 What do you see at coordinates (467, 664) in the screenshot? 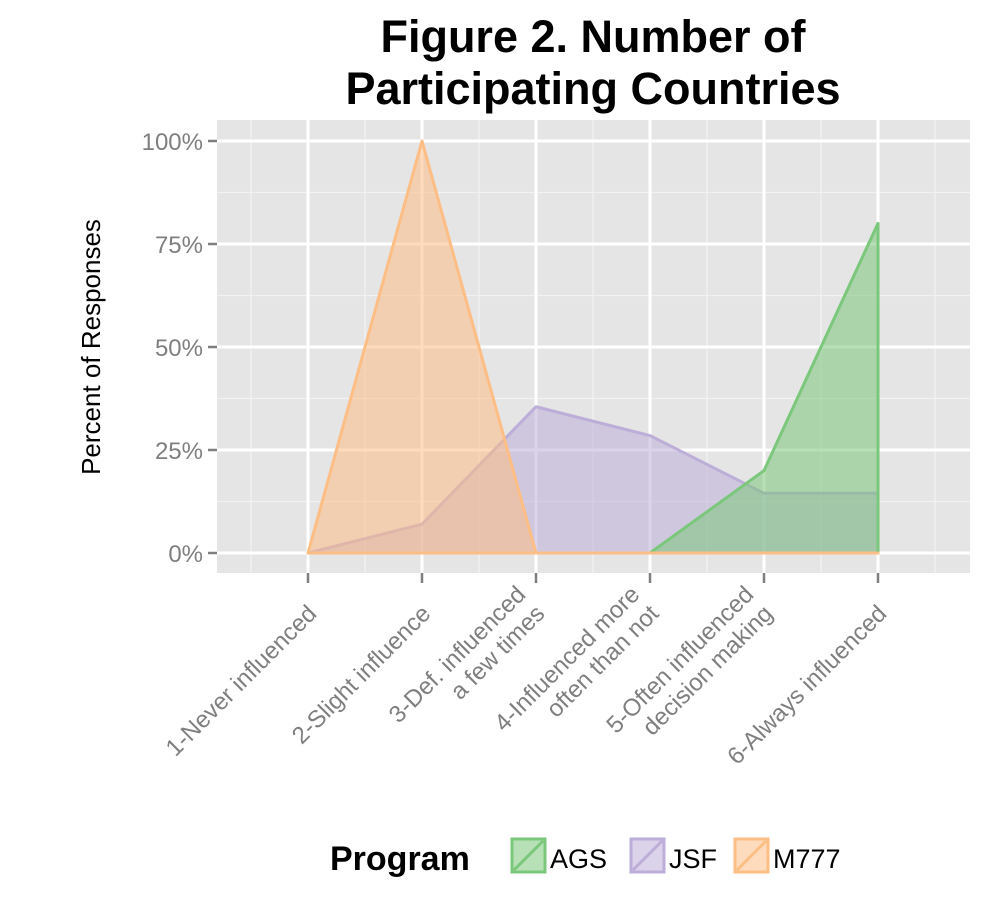
I see `x-tick-label: 3-Def. influenceda few times` at bounding box center [467, 664].